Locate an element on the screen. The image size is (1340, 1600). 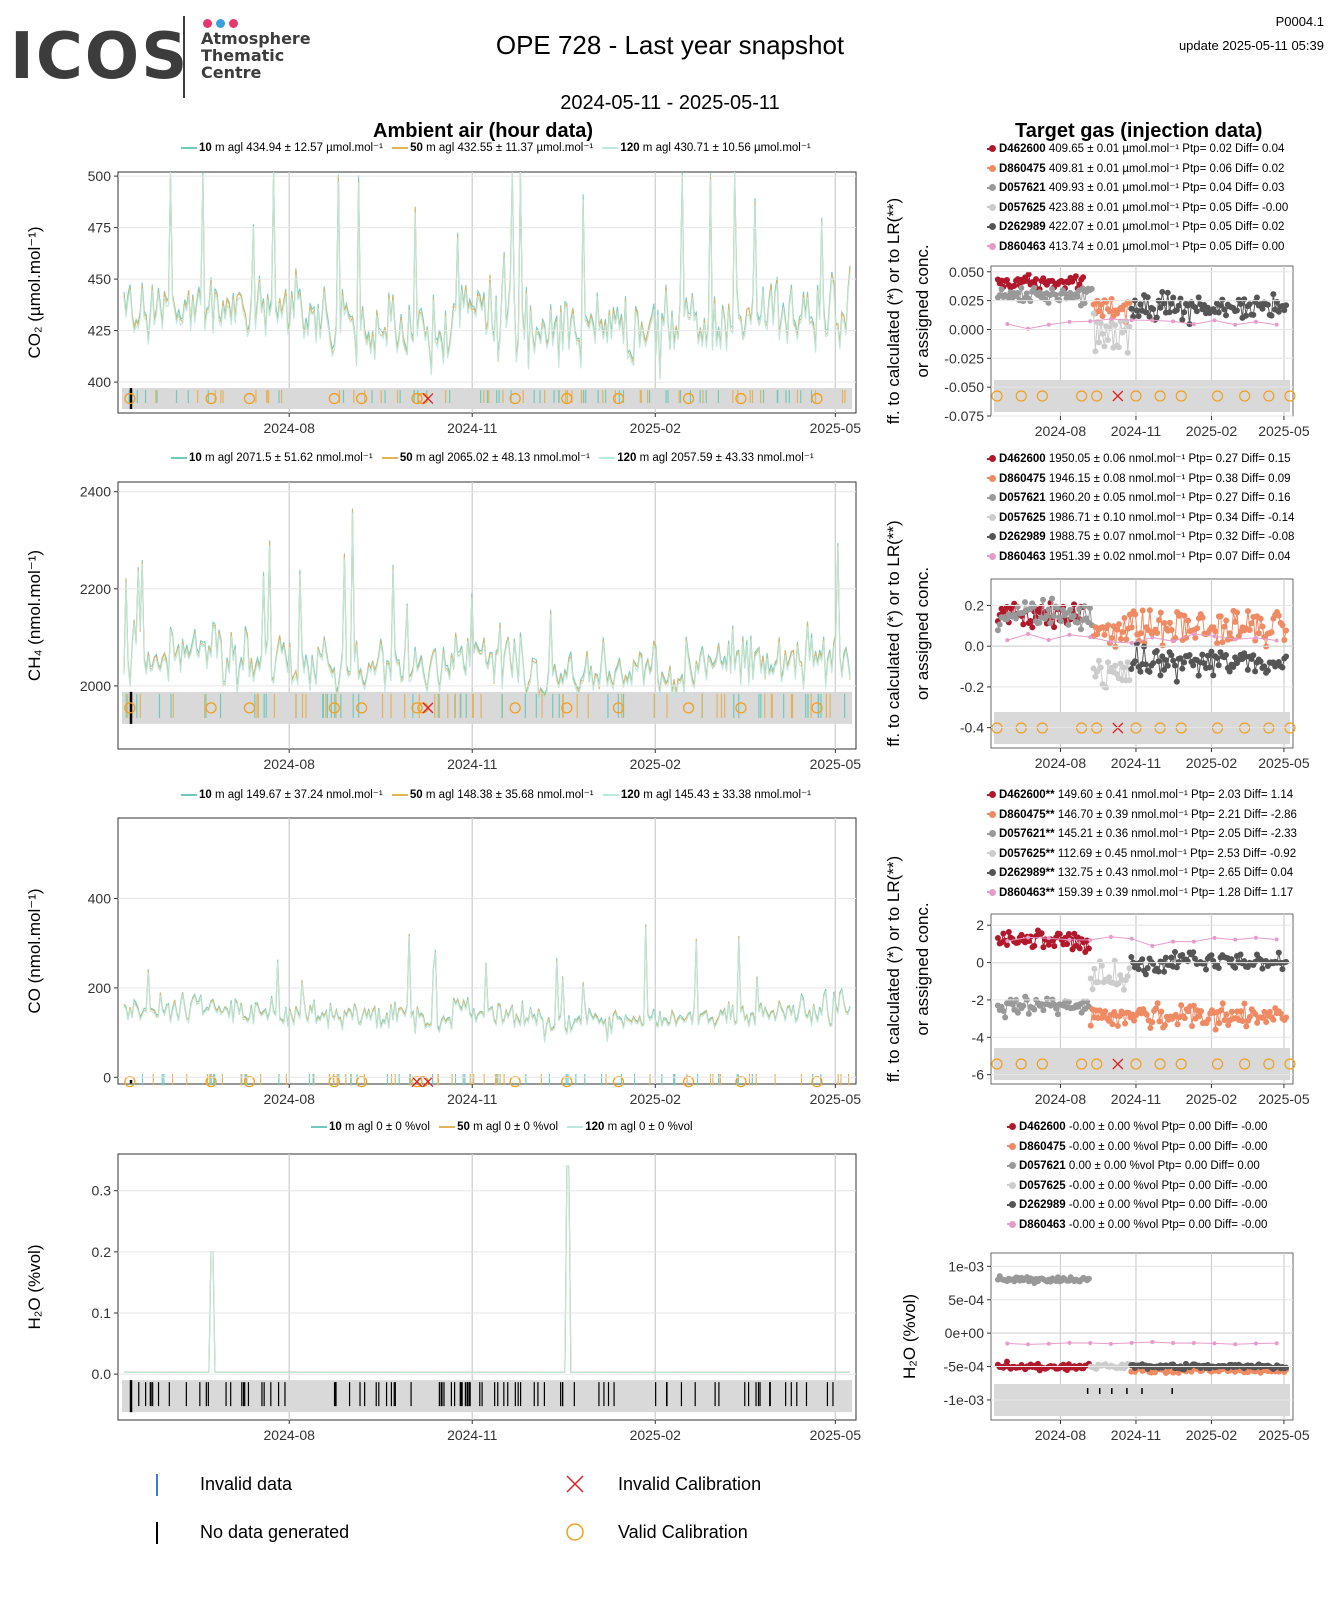
co2_ambient-legend-text-1: m agl 432.55 ± 11.37 µmol.mol⁻¹ is located at coordinates (509, 148).